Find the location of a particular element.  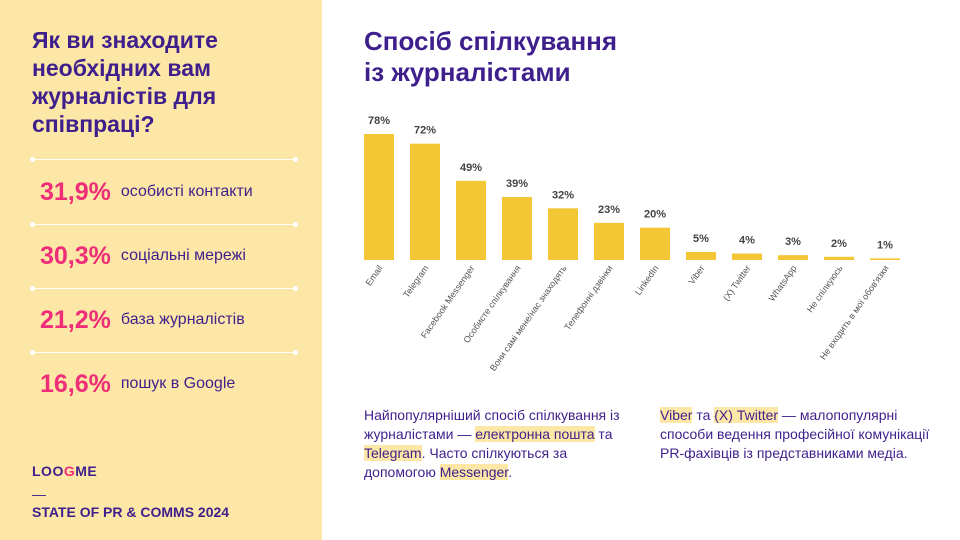

stat-row: 31,9% особисті контакти is located at coordinates (146, 192).